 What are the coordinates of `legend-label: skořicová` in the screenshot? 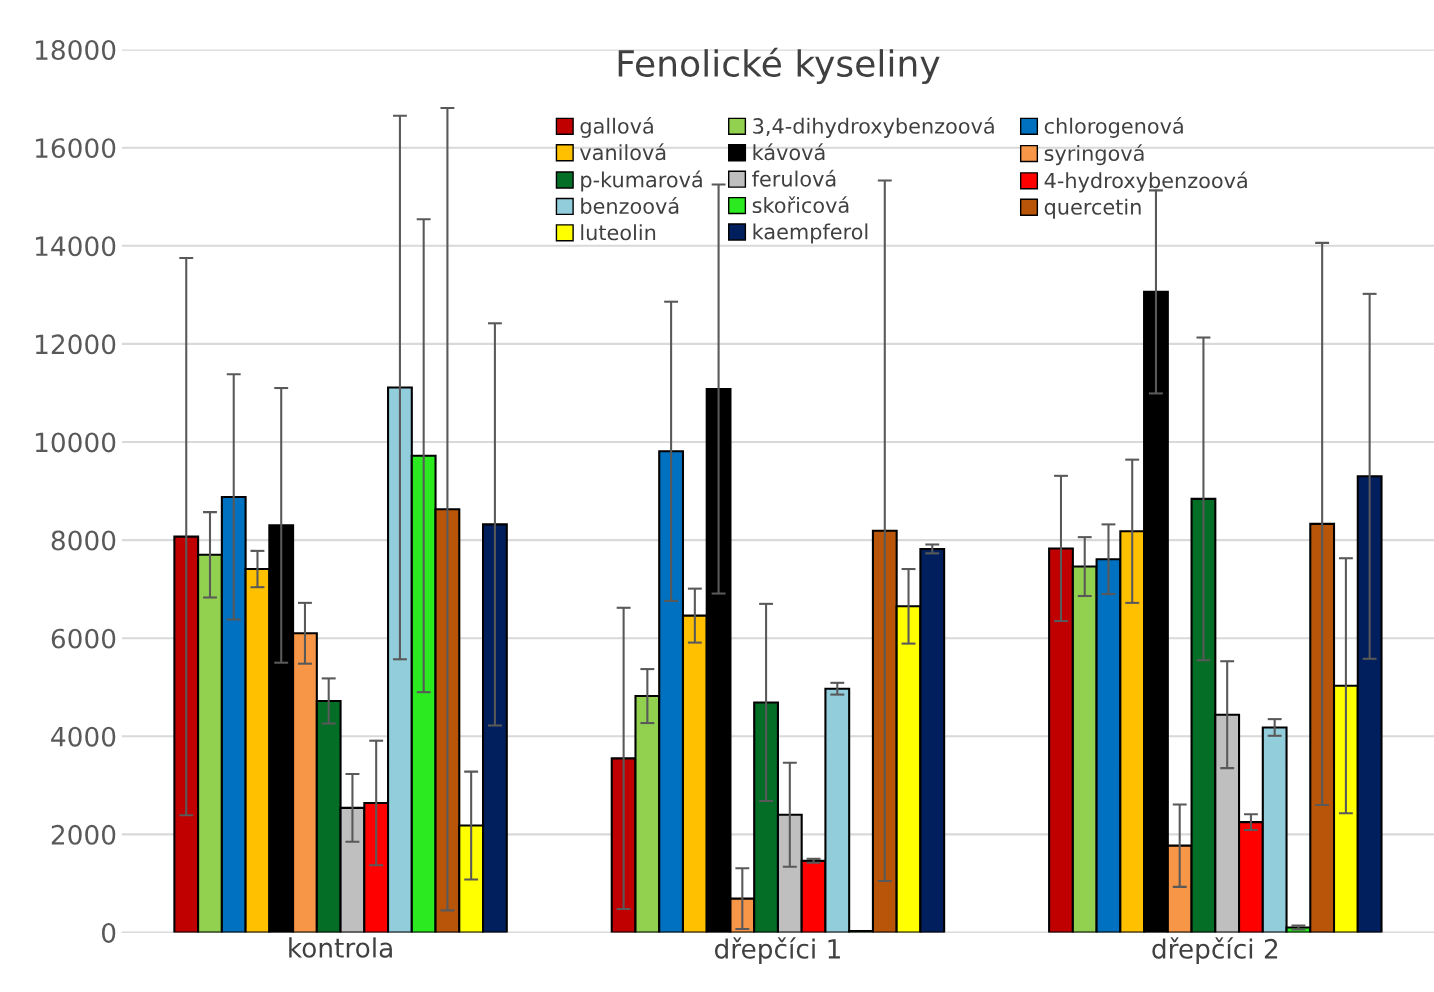 It's located at (800, 205).